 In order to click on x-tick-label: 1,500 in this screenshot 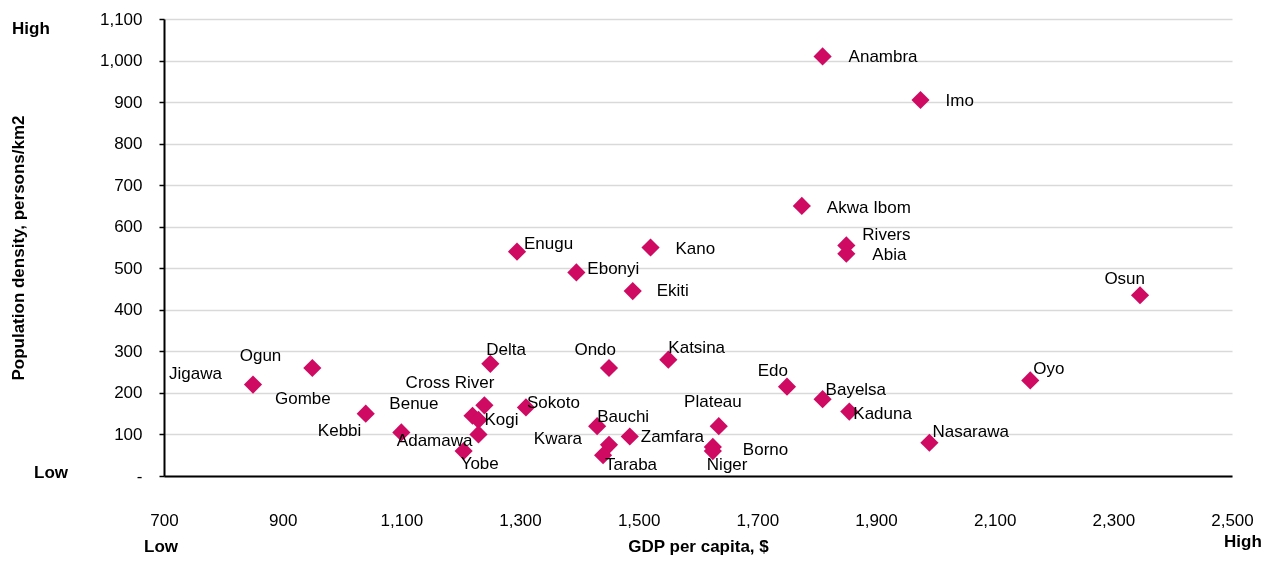, I will do `click(639, 520)`.